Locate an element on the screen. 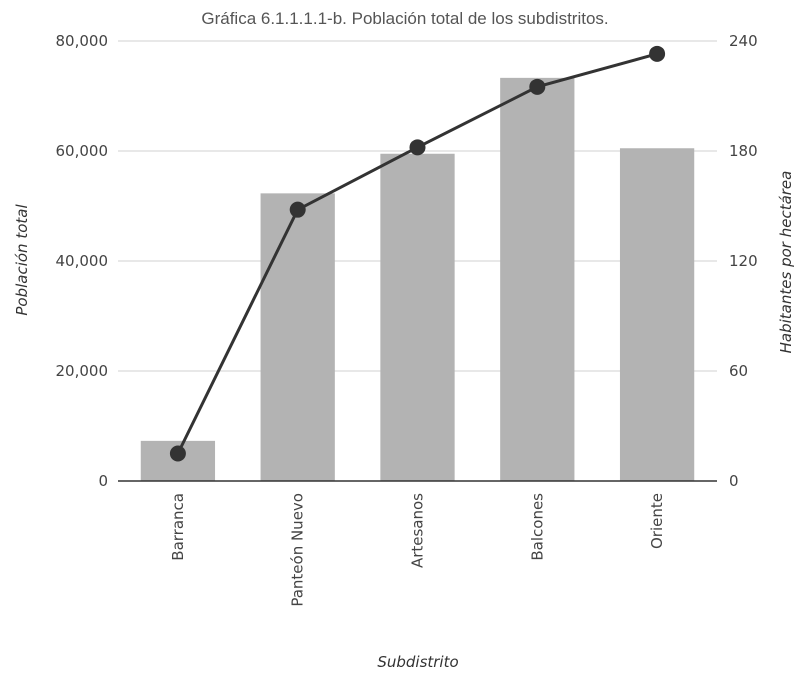 The width and height of the screenshot is (795, 681). right-axis-ticks: 0 60 120 180 240 is located at coordinates (743, 261).